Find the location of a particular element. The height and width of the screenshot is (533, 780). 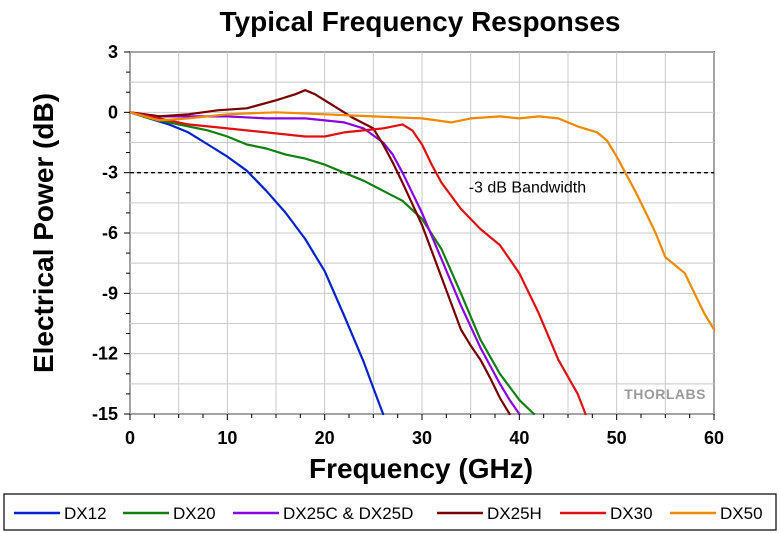

x-tick-label: 50 is located at coordinates (617, 438).